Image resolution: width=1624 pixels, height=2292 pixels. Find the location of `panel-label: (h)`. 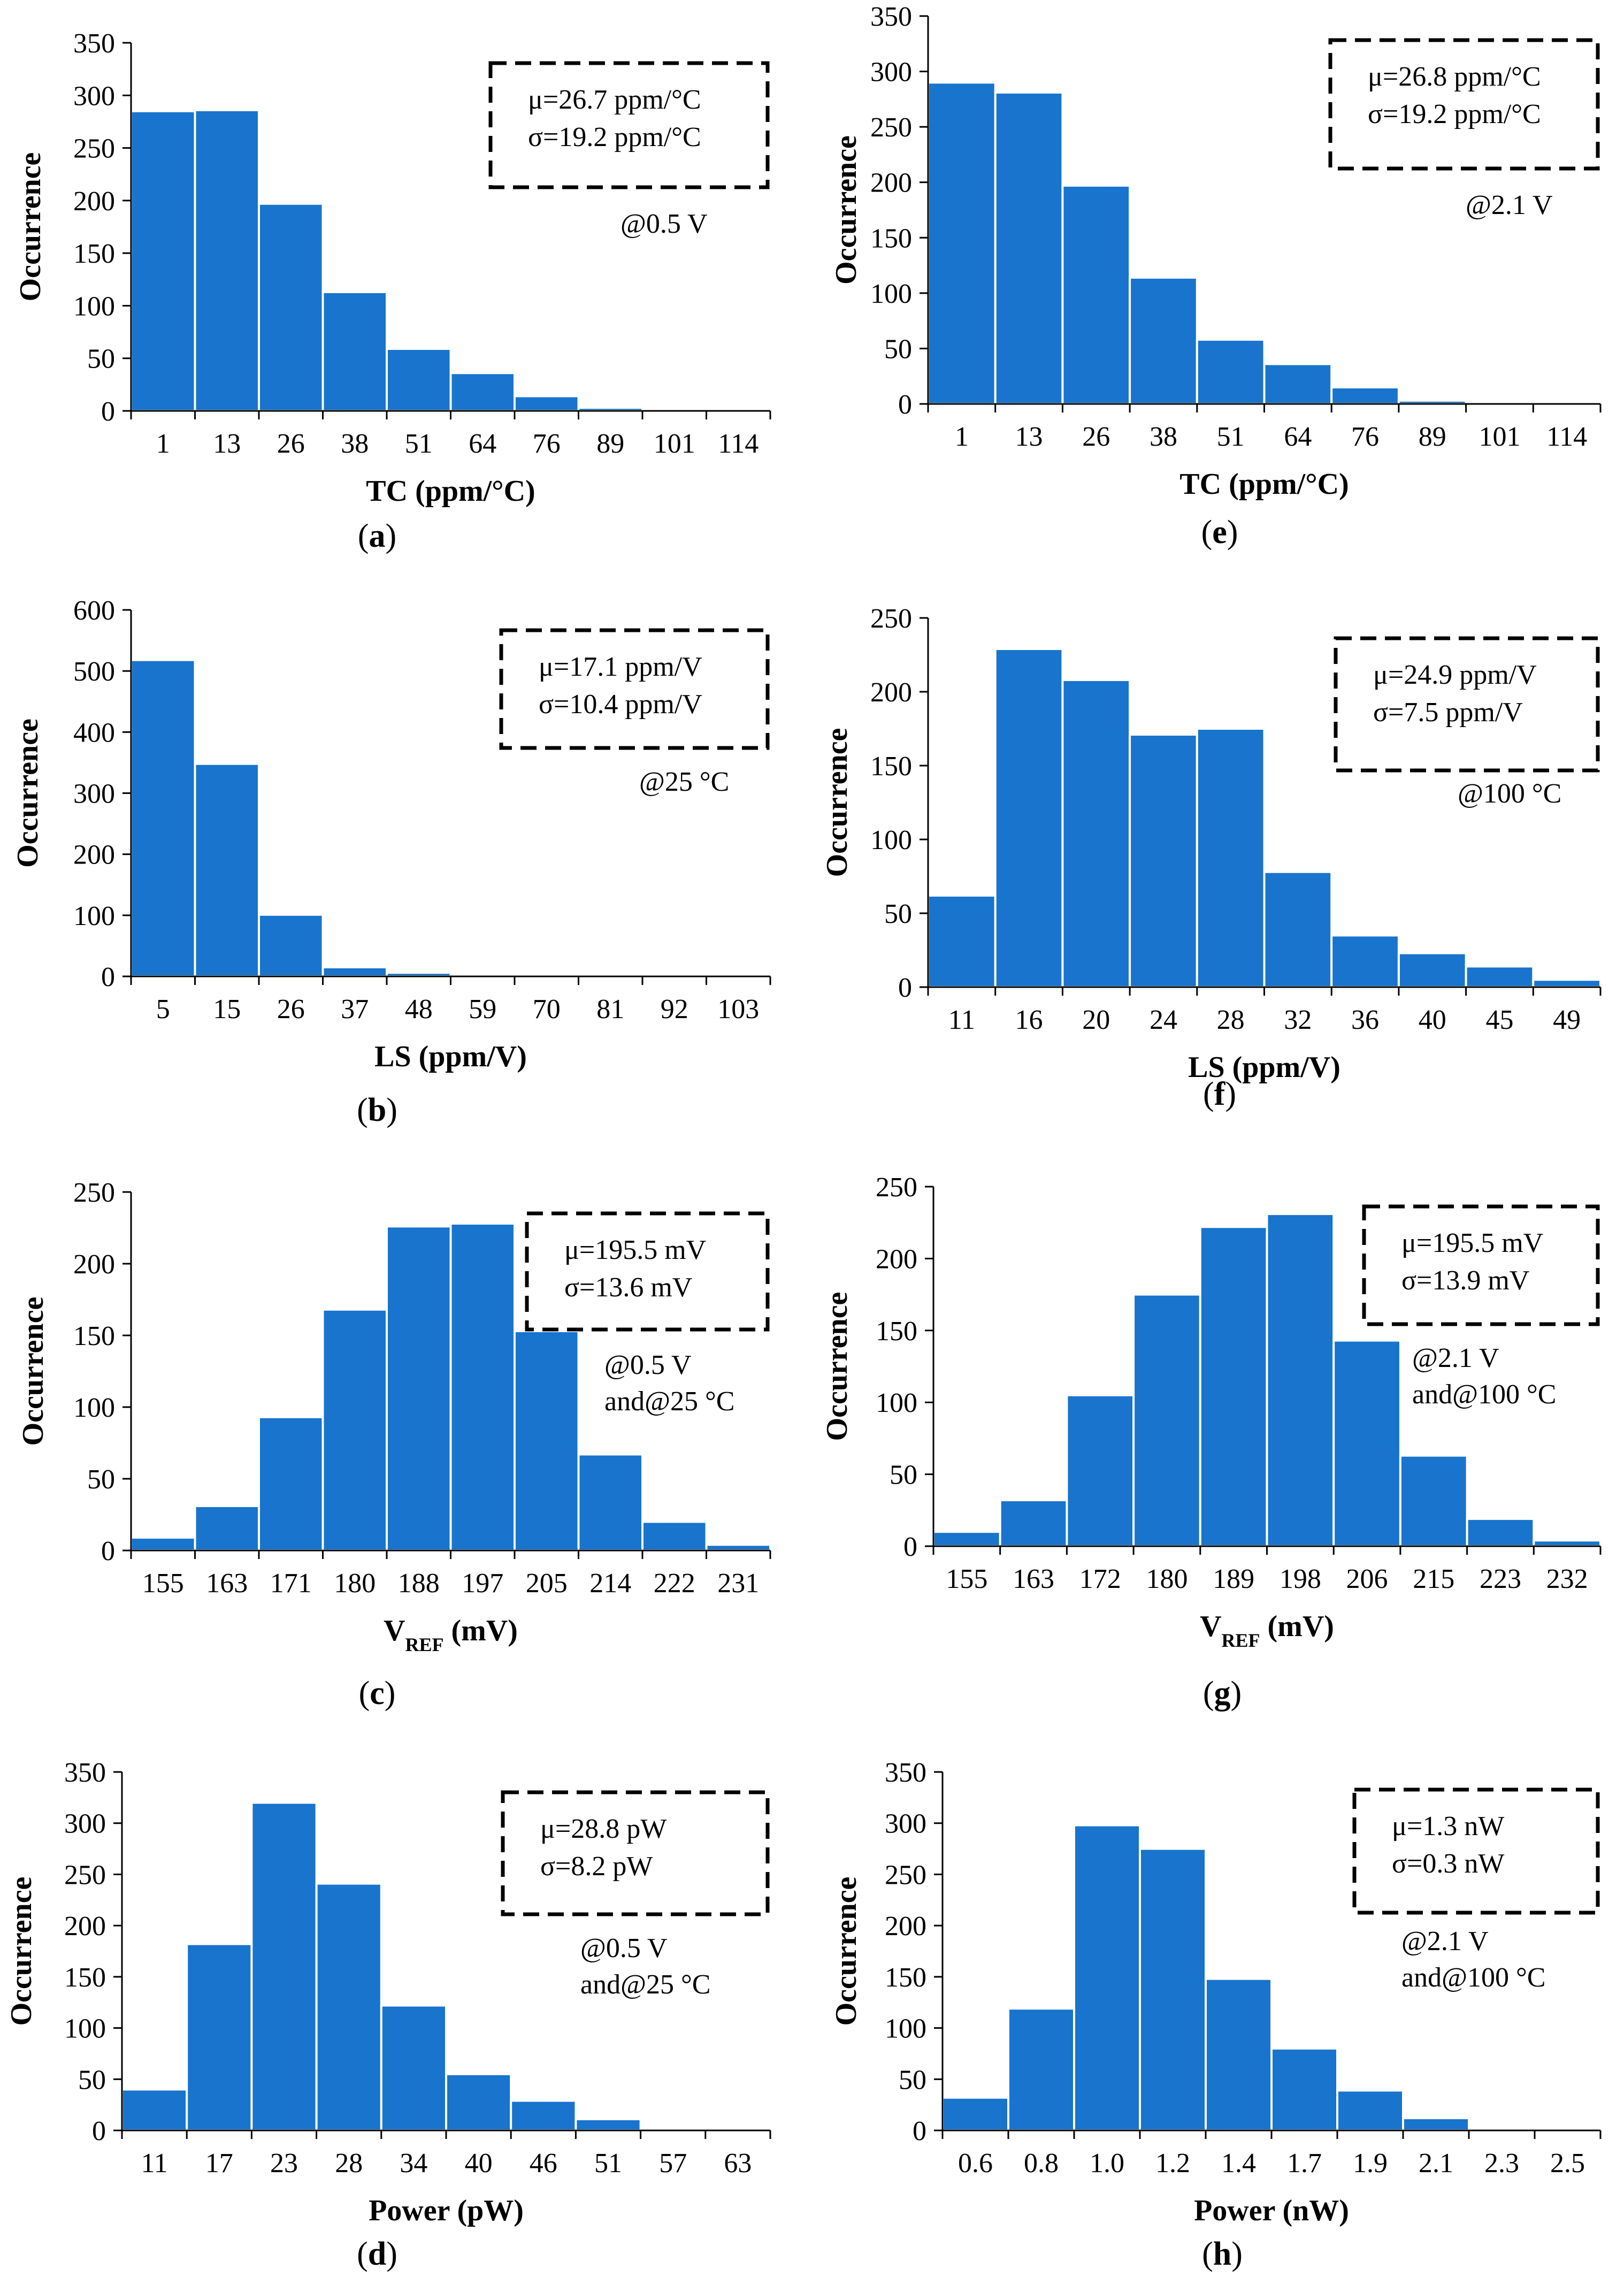

panel-label: (h) is located at coordinates (1222, 2254).